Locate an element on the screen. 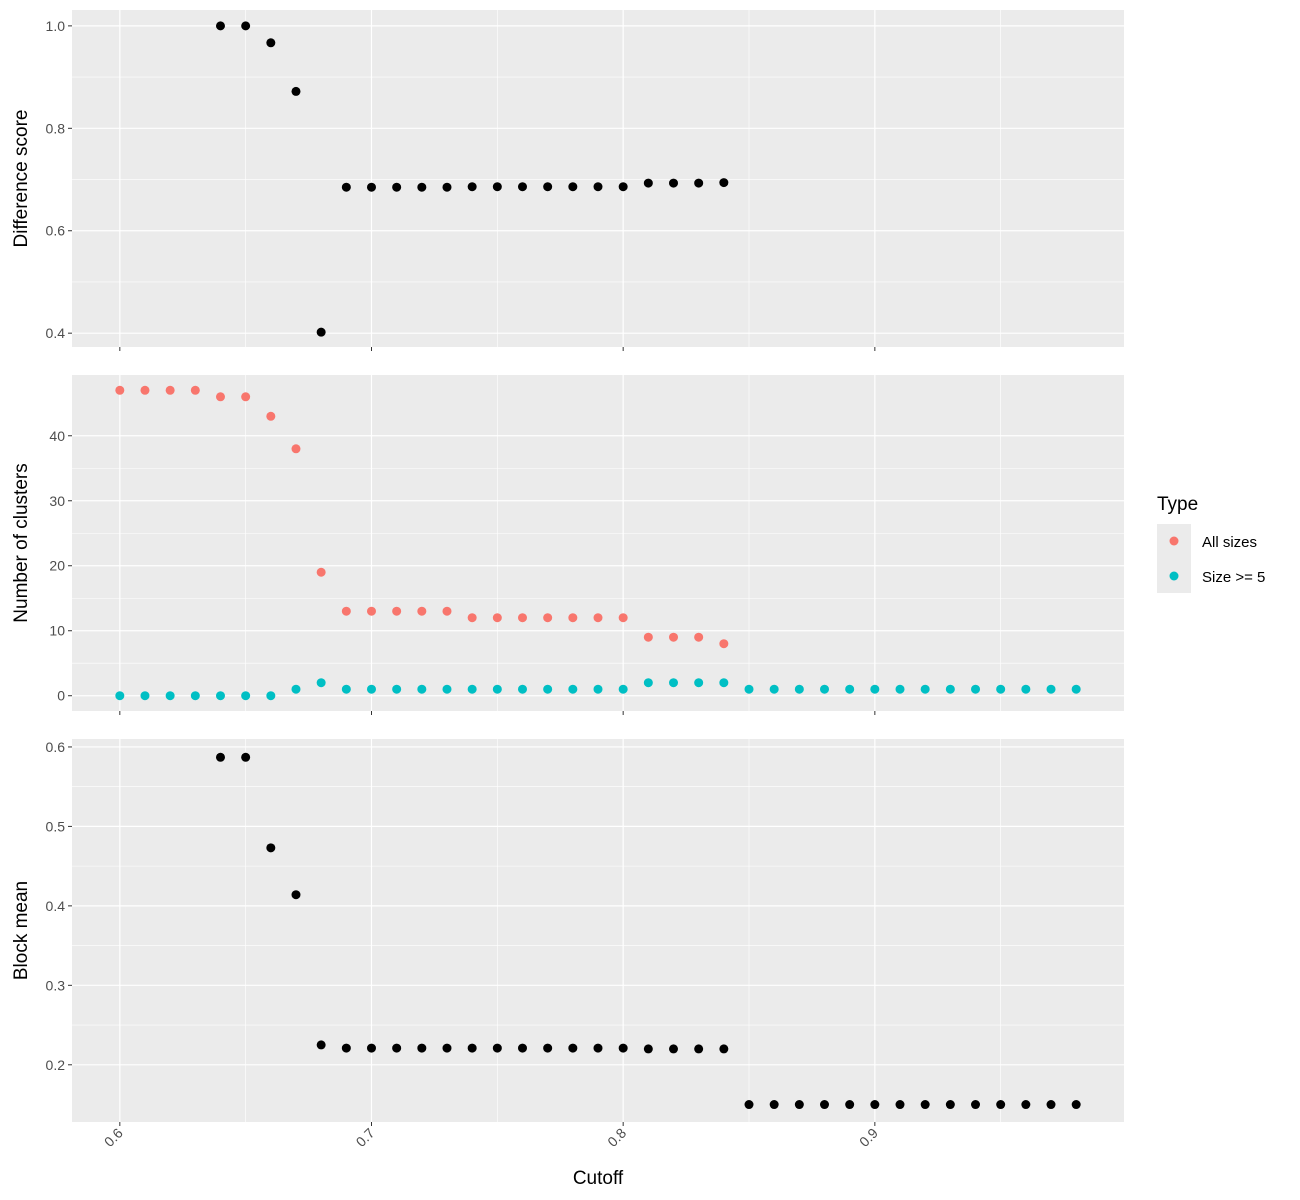  y-tick-label: 40 is located at coordinates (57, 436).